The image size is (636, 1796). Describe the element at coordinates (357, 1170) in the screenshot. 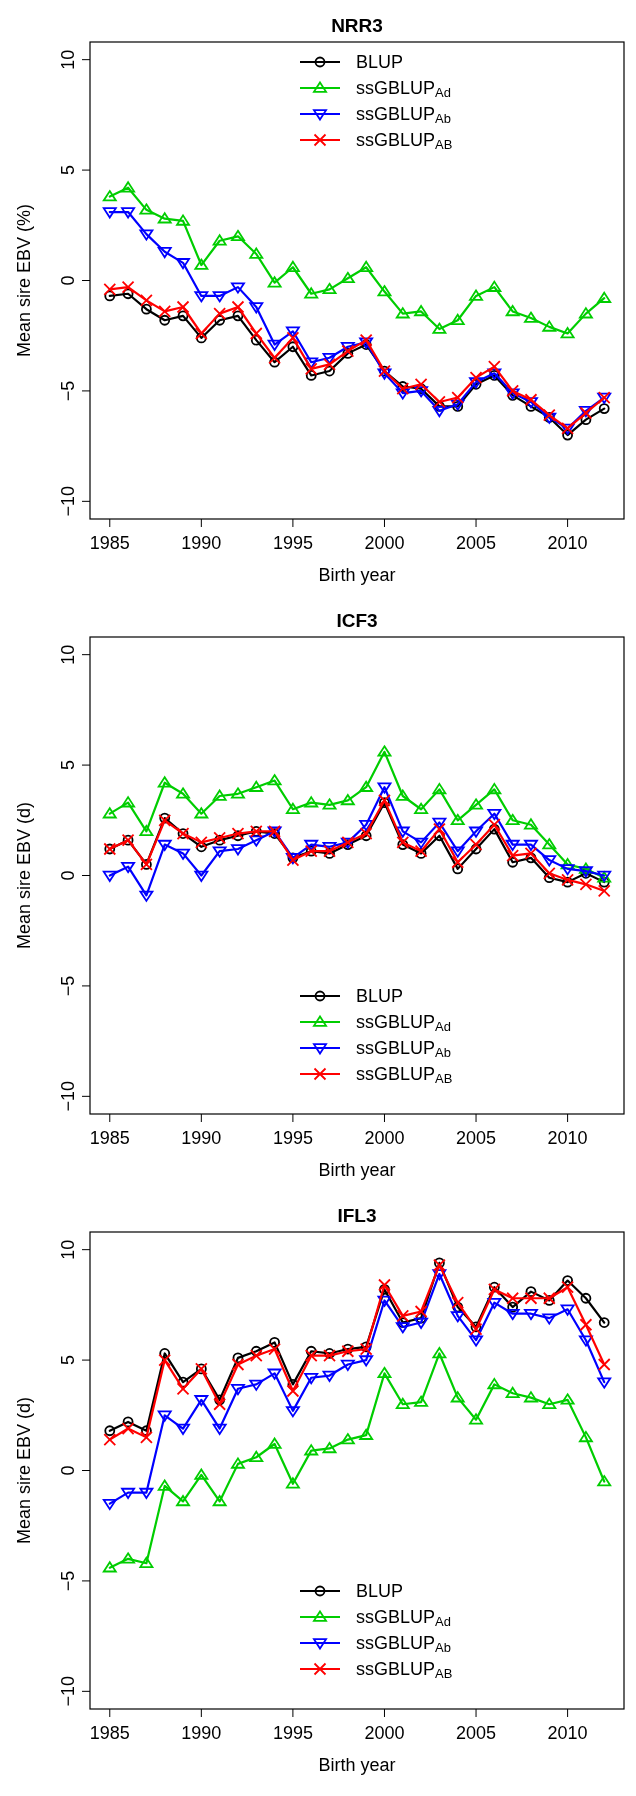

I see `x-axis-title: Birth year` at that location.